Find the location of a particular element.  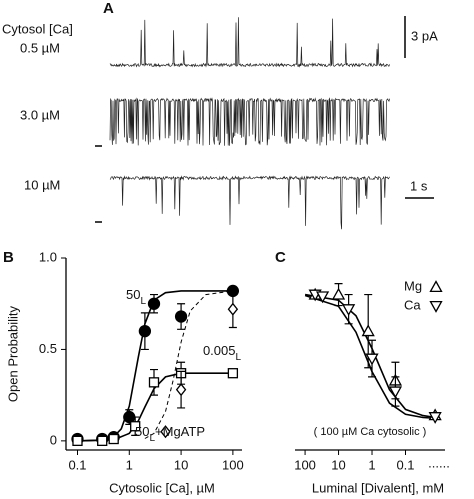

trace-label: 0.5 µM is located at coordinates (40, 47).